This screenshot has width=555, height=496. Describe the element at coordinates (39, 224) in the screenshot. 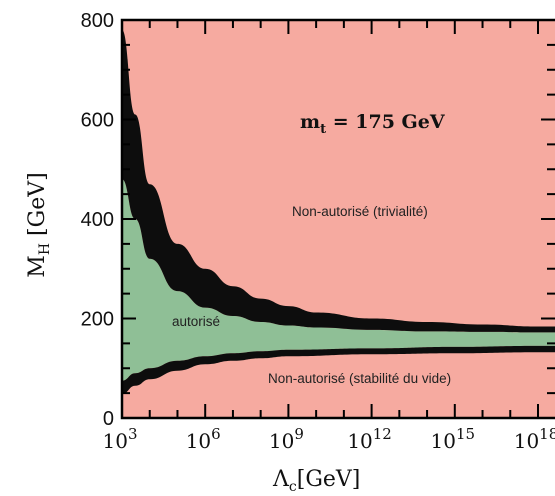

I see `y-axis-label: MH [GeV]` at that location.